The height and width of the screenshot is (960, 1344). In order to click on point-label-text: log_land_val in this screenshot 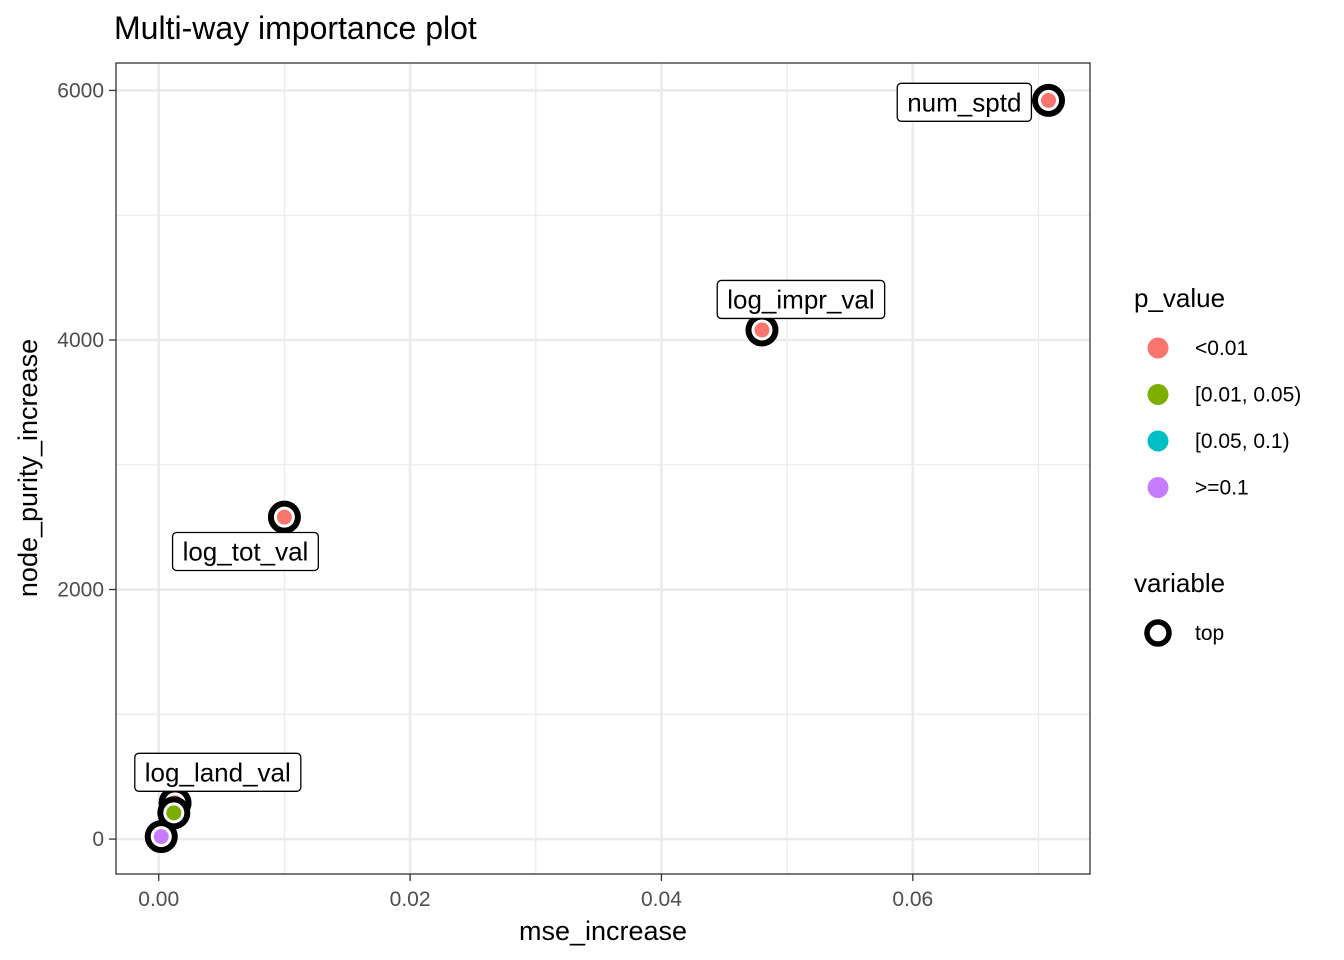, I will do `click(218, 772)`.